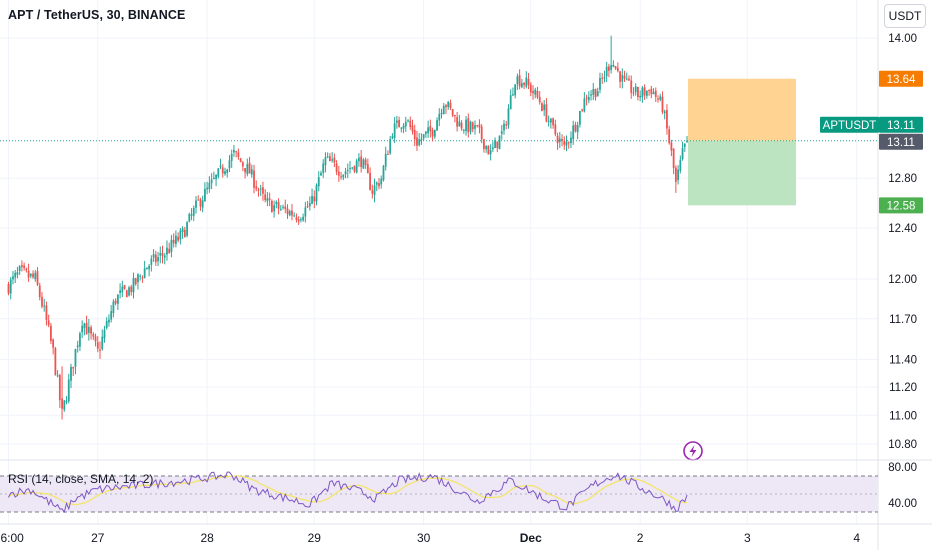 The width and height of the screenshot is (932, 555). Describe the element at coordinates (424, 538) in the screenshot. I see `time-tick-label: 30` at that location.